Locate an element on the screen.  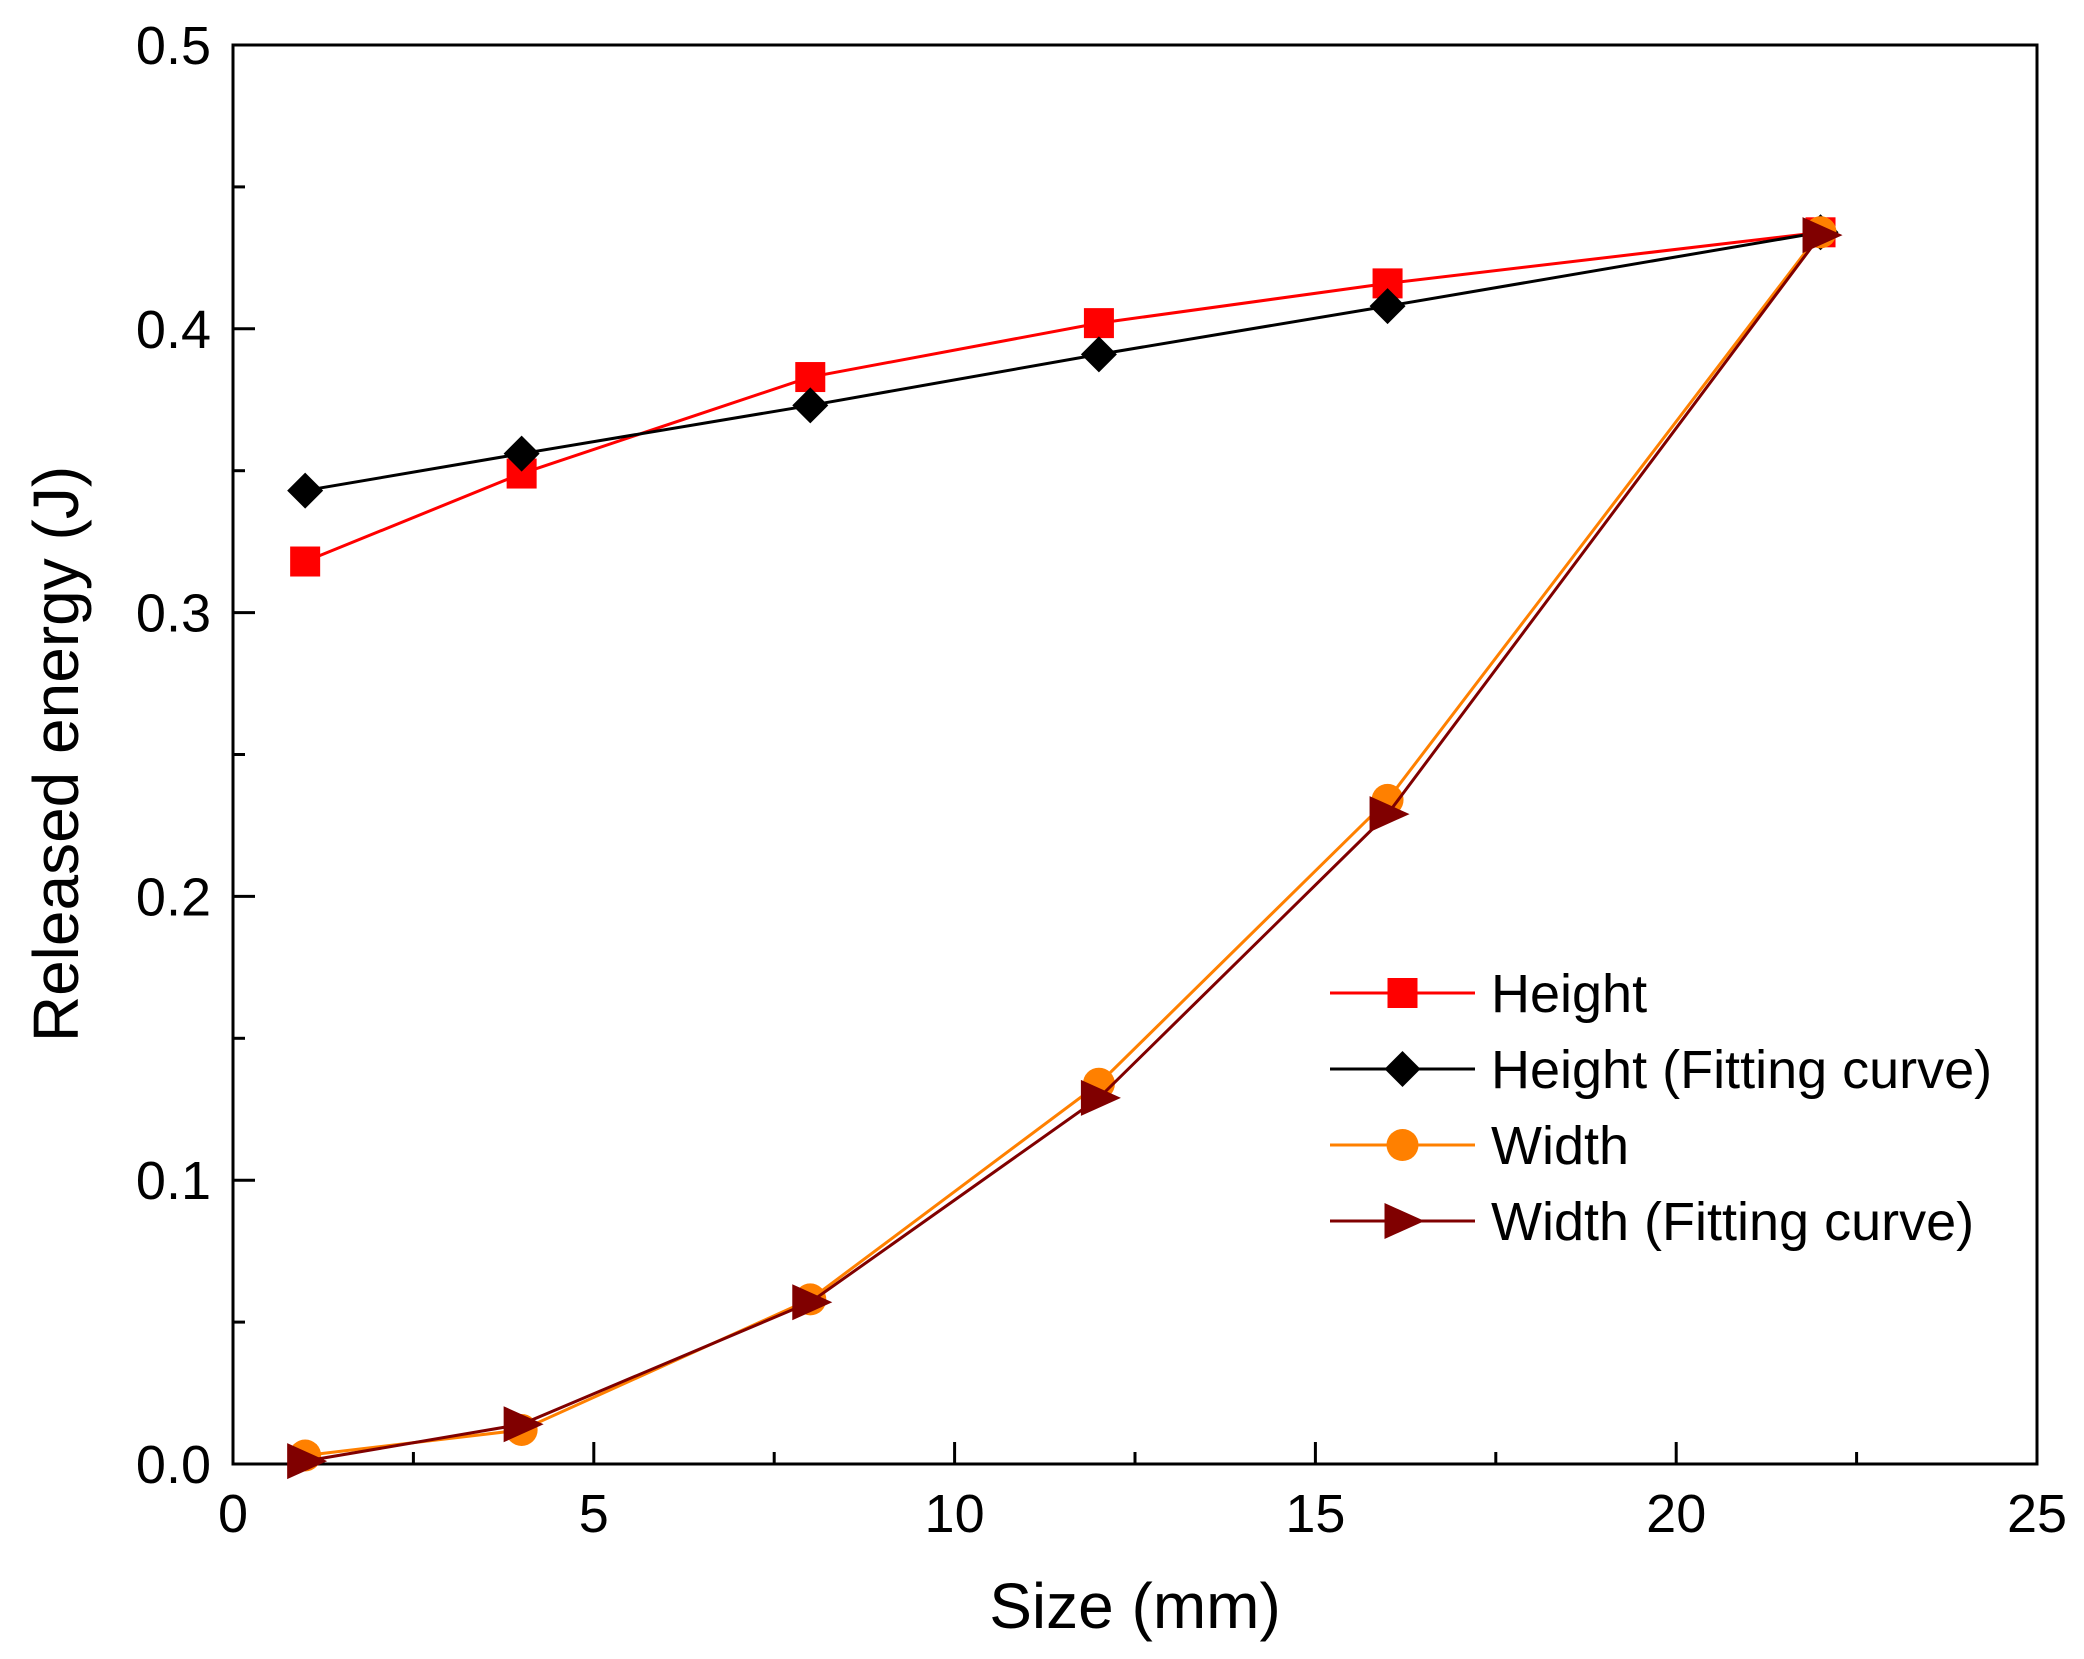
x-tick-label: 0 is located at coordinates (233, 1514).